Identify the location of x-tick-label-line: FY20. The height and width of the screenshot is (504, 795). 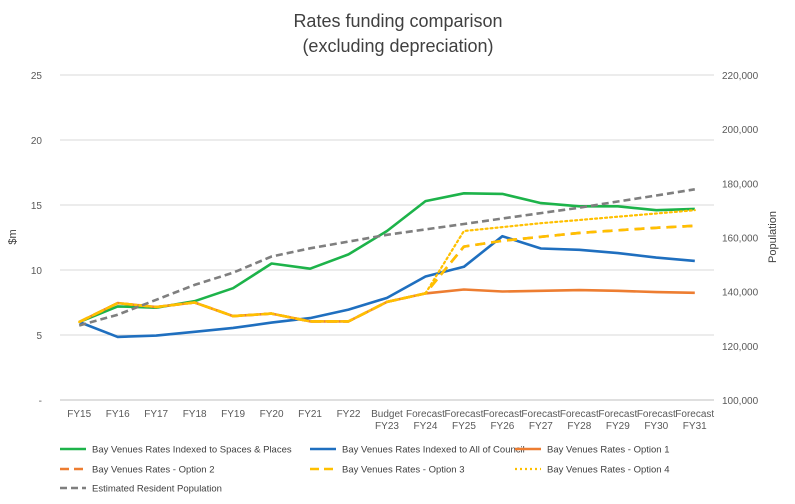
(272, 414).